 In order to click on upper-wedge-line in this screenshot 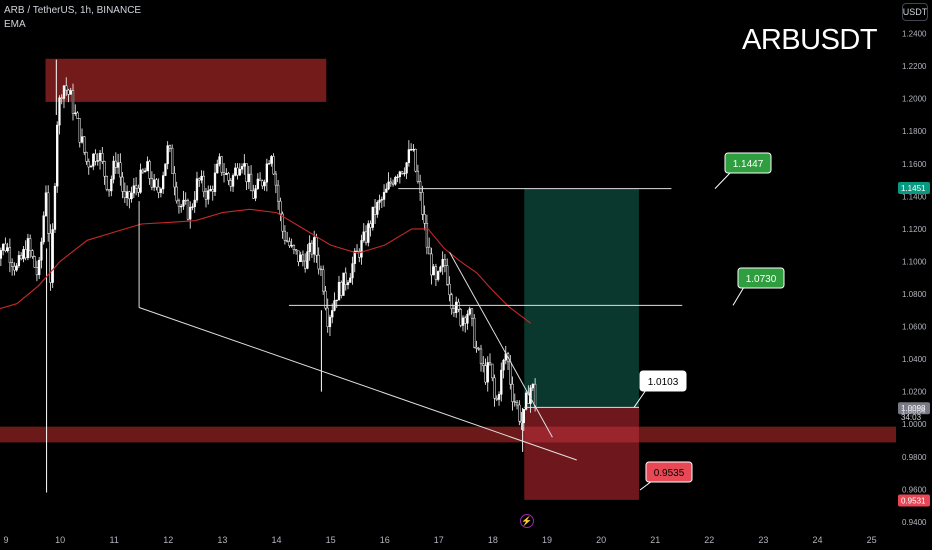, I will do `click(501, 345)`.